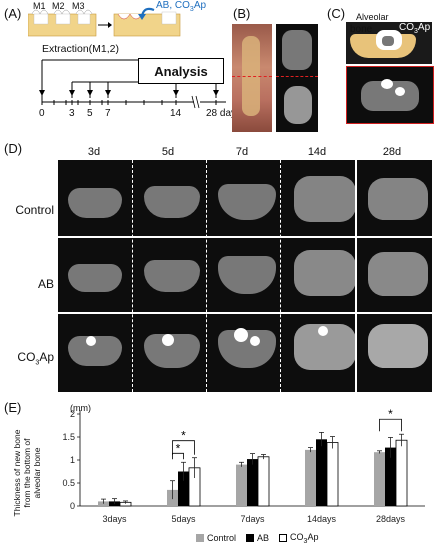 The image size is (439, 550). What do you see at coordinates (68, 483) in the screenshot?
I see `y-tick-label-1: 0.5` at bounding box center [68, 483].